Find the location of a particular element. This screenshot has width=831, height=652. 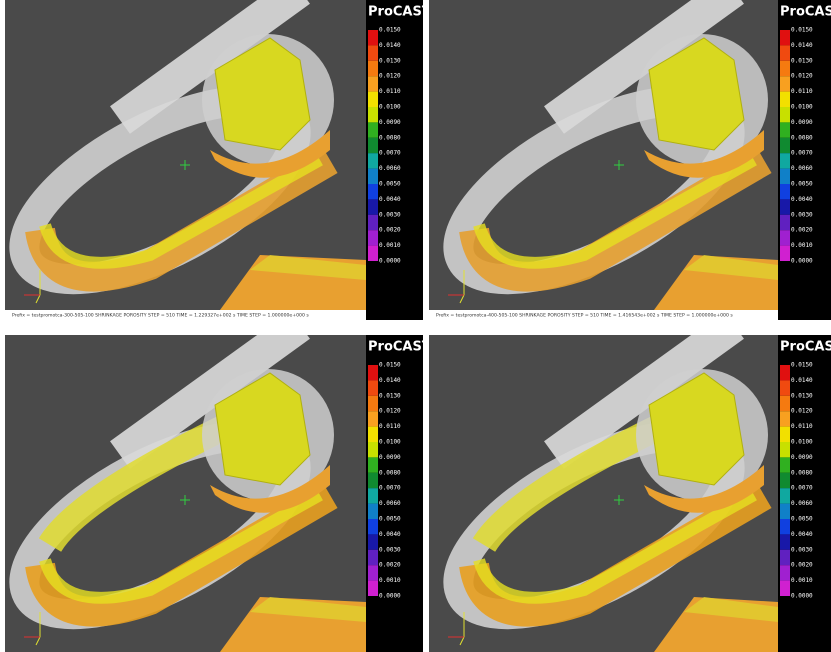

legend-label: 0.0070 is located at coordinates (390, 488).